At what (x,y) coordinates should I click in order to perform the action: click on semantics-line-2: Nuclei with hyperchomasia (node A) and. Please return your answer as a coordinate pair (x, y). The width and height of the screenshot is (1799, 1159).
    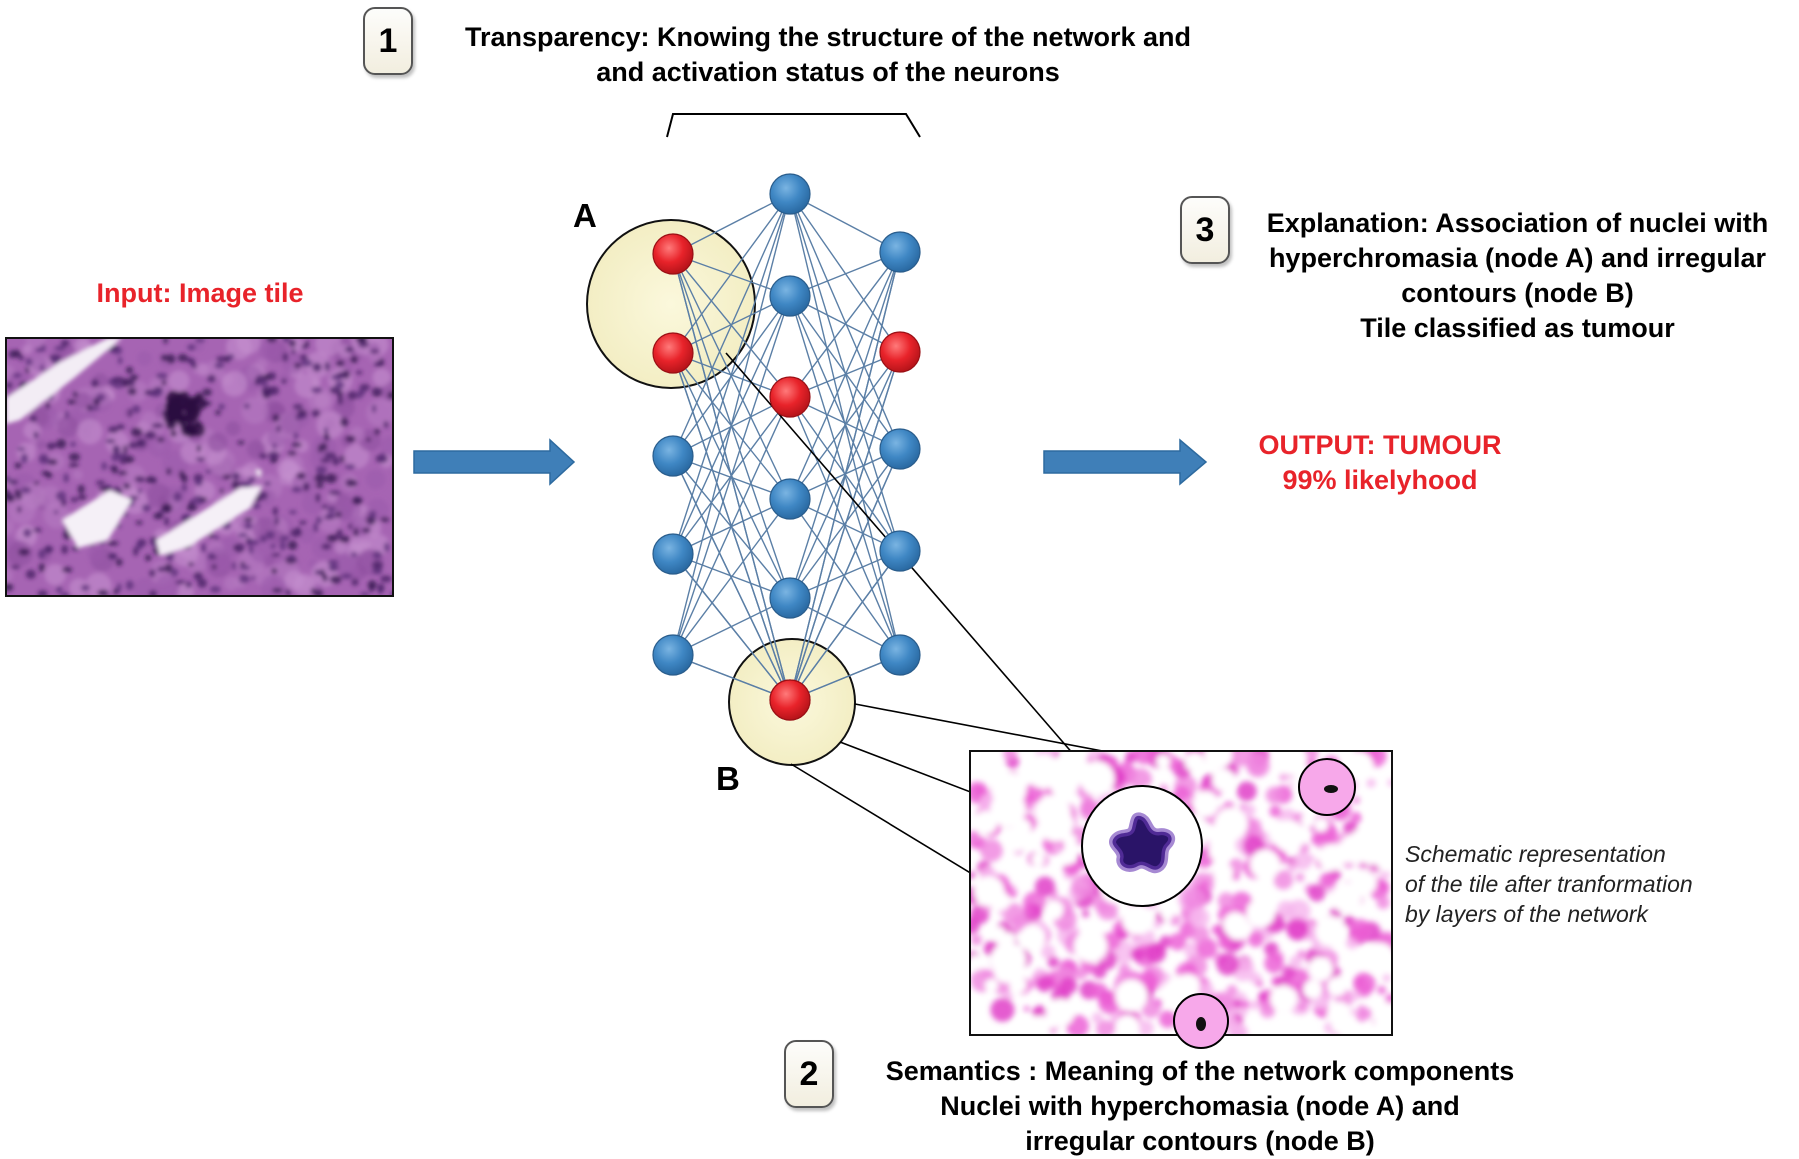
    Looking at the image, I should click on (1200, 1106).